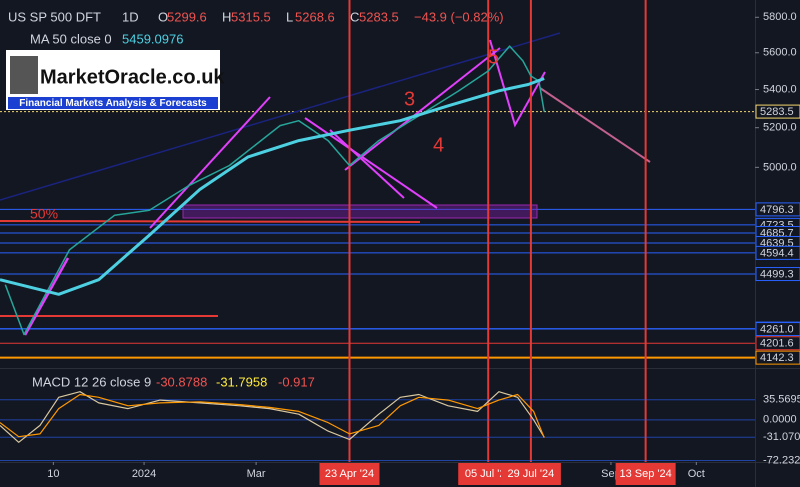  Describe the element at coordinates (91, 381) in the screenshot. I see `macd-label: MACD 12 26 close 9` at that location.